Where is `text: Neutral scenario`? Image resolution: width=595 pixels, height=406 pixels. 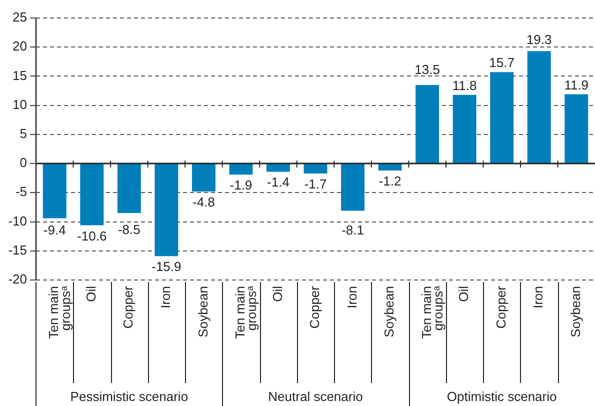
text: Neutral scenario is located at coordinates (315, 396).